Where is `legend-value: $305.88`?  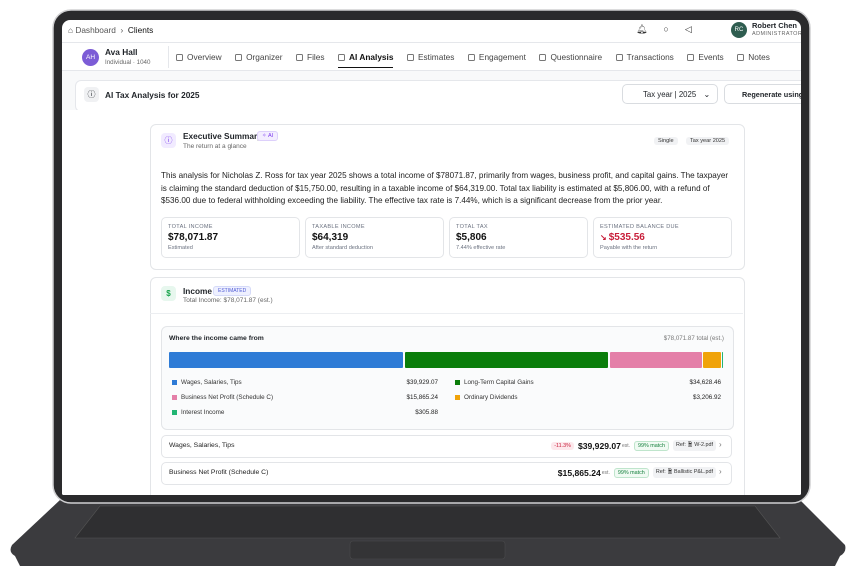
legend-value: $305.88 is located at coordinates (426, 412).